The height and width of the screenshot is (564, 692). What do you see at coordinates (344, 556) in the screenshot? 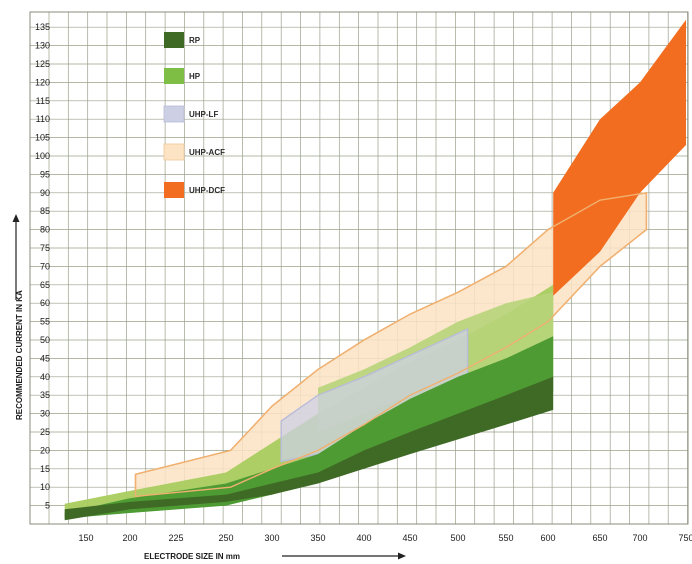
I see `x-axis-arrow` at bounding box center [344, 556].